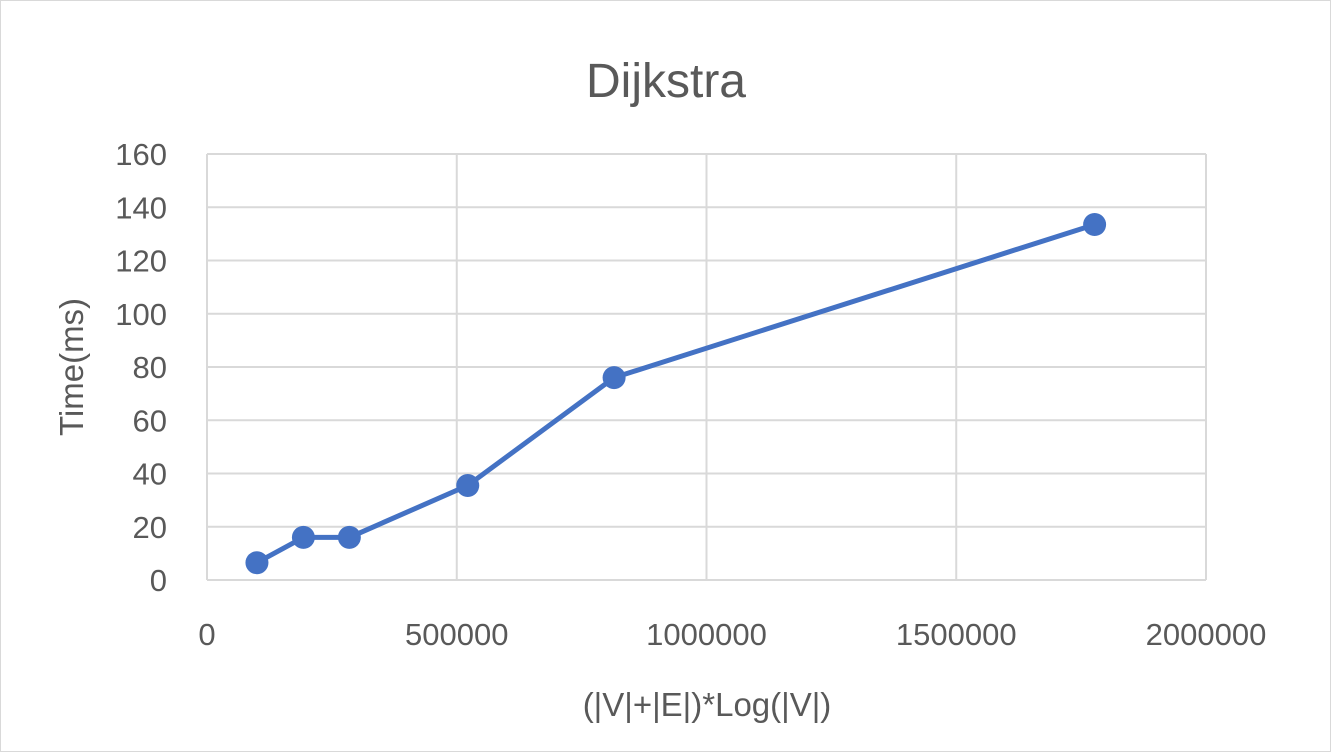  I want to click on x-tick-label: 1000000, so click(706, 634).